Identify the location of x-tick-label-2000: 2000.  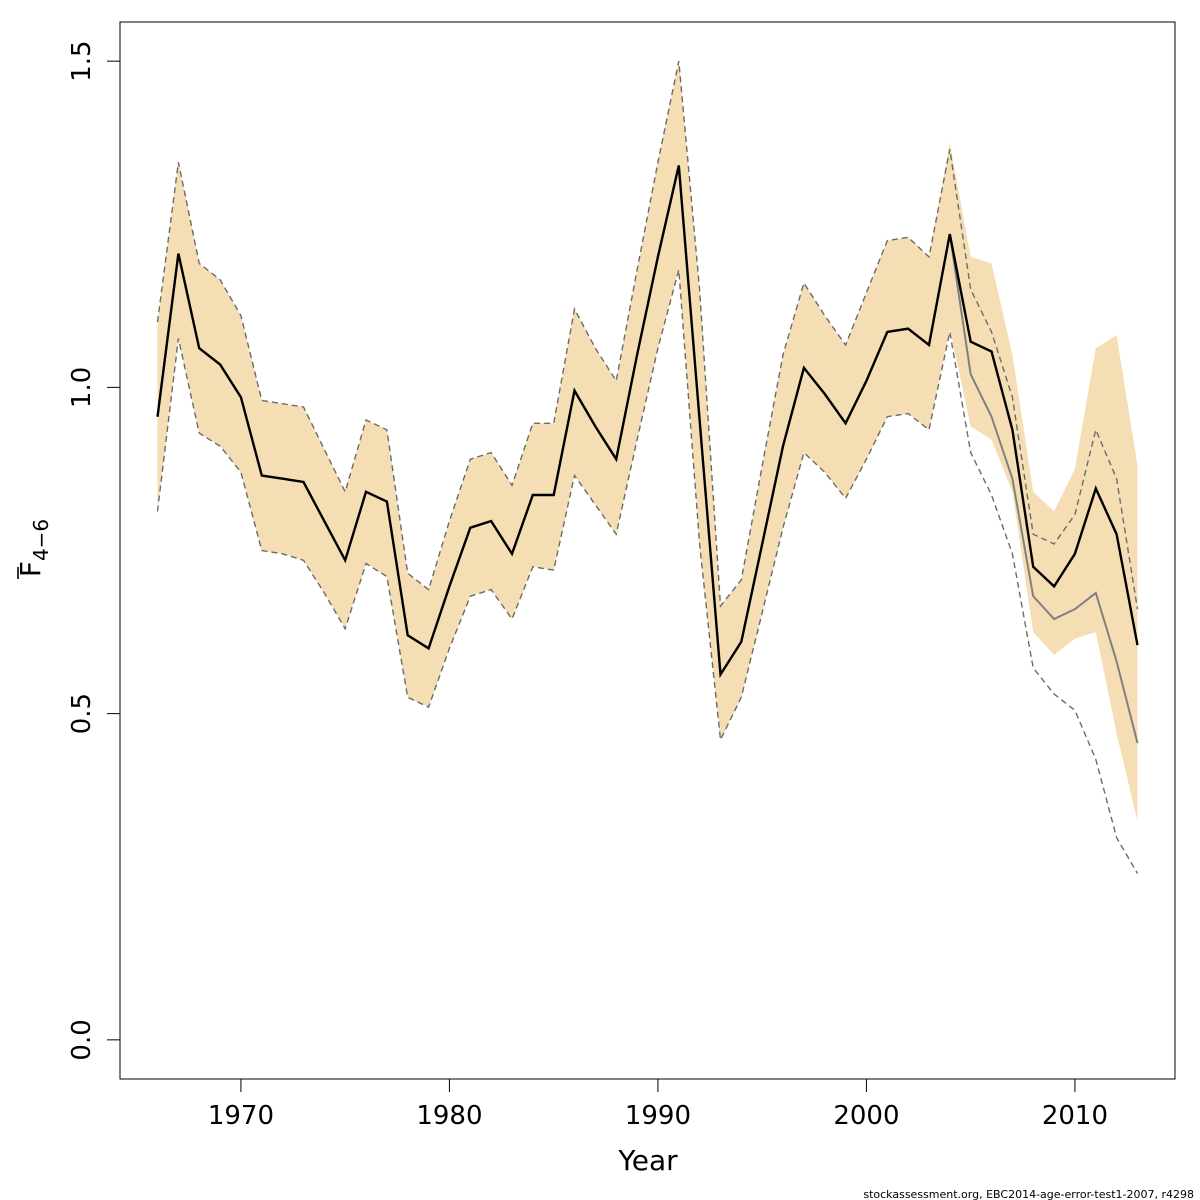
(866, 1116).